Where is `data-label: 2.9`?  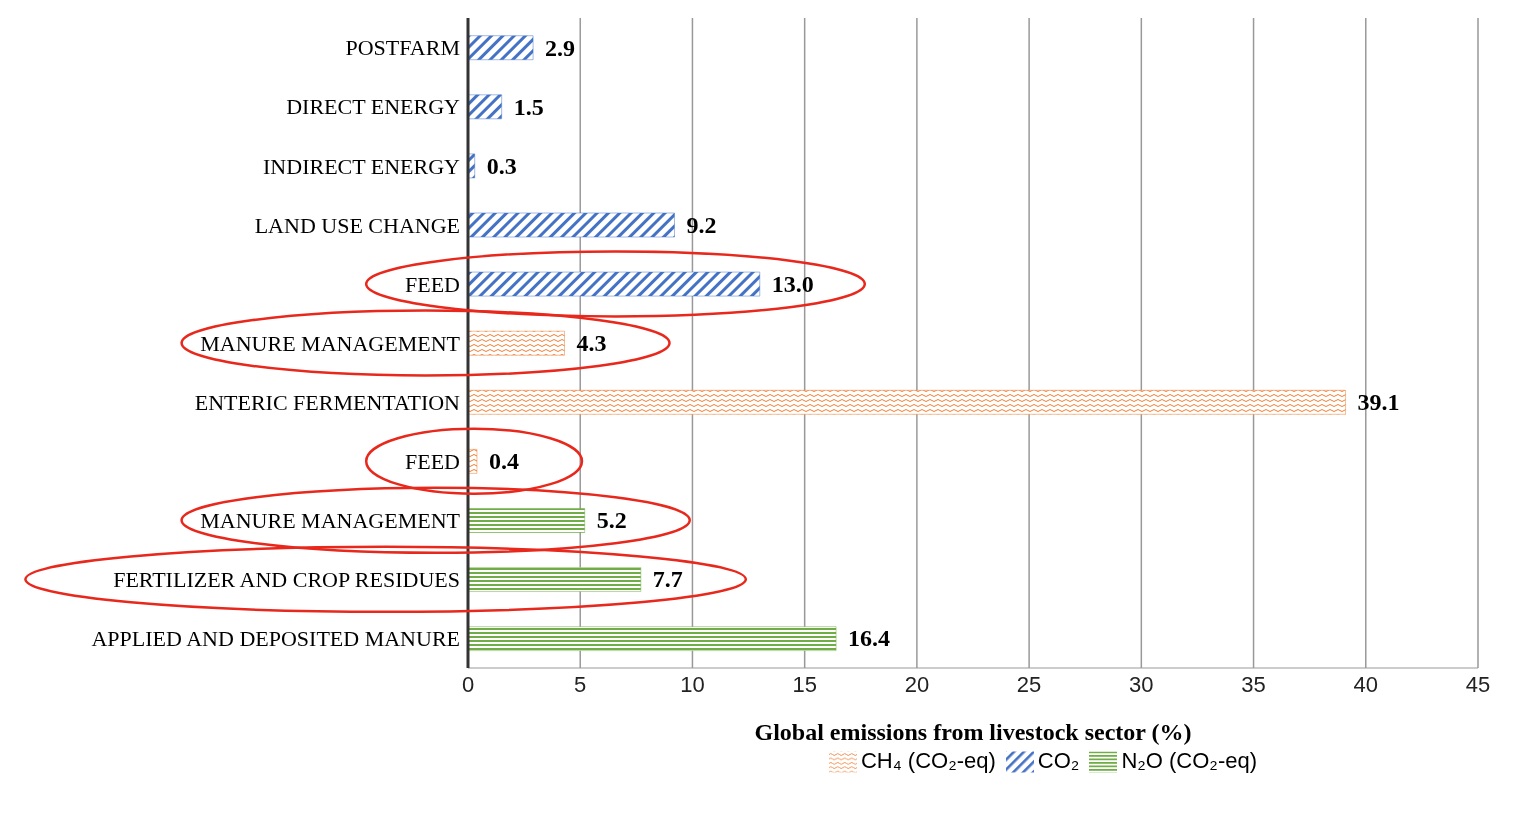
data-label: 2.9 is located at coordinates (560, 47).